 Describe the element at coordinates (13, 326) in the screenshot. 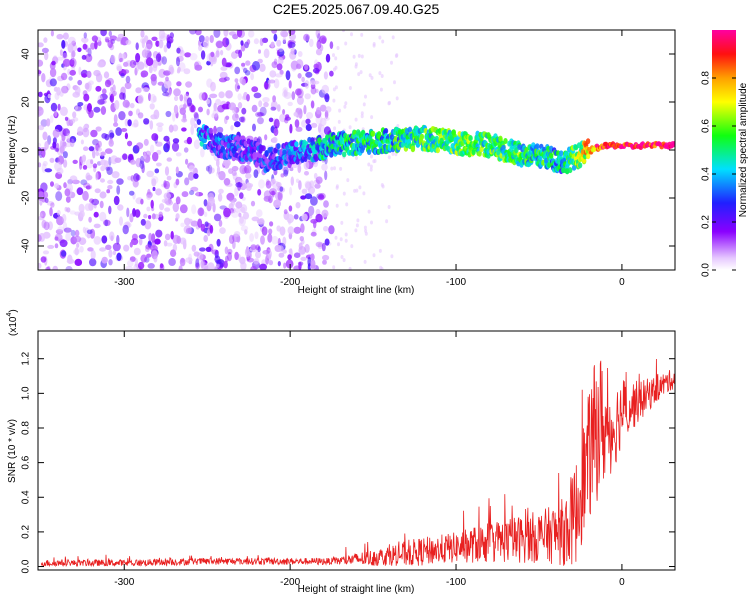

I see `y-multiplier-base: (x10` at that location.